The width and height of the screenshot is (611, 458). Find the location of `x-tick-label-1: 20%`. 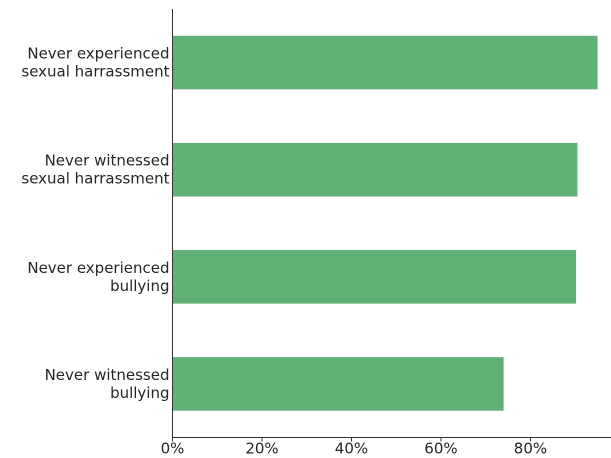

x-tick-label-1: 20% is located at coordinates (261, 449).